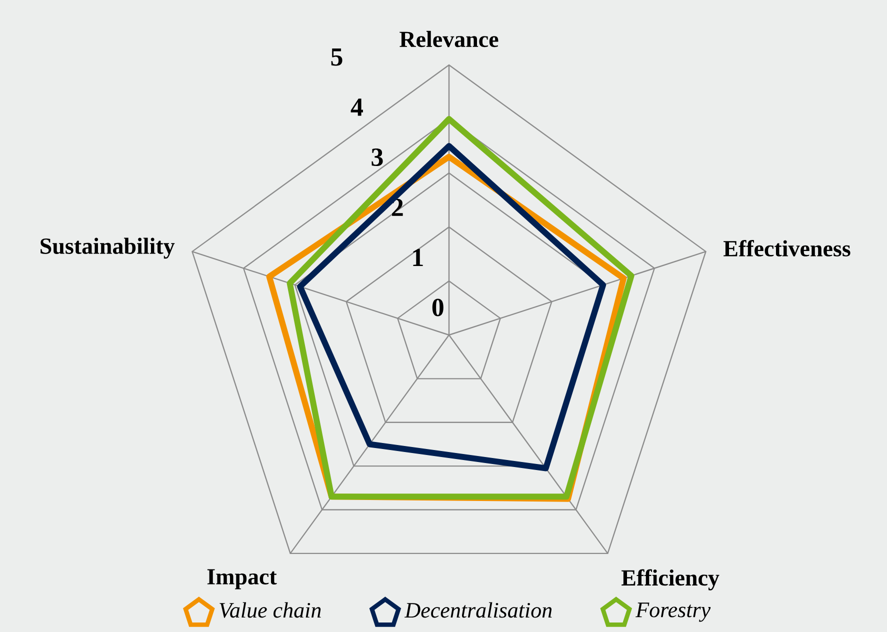 The height and width of the screenshot is (632, 887). I want to click on legend-label: Forestry, so click(673, 612).